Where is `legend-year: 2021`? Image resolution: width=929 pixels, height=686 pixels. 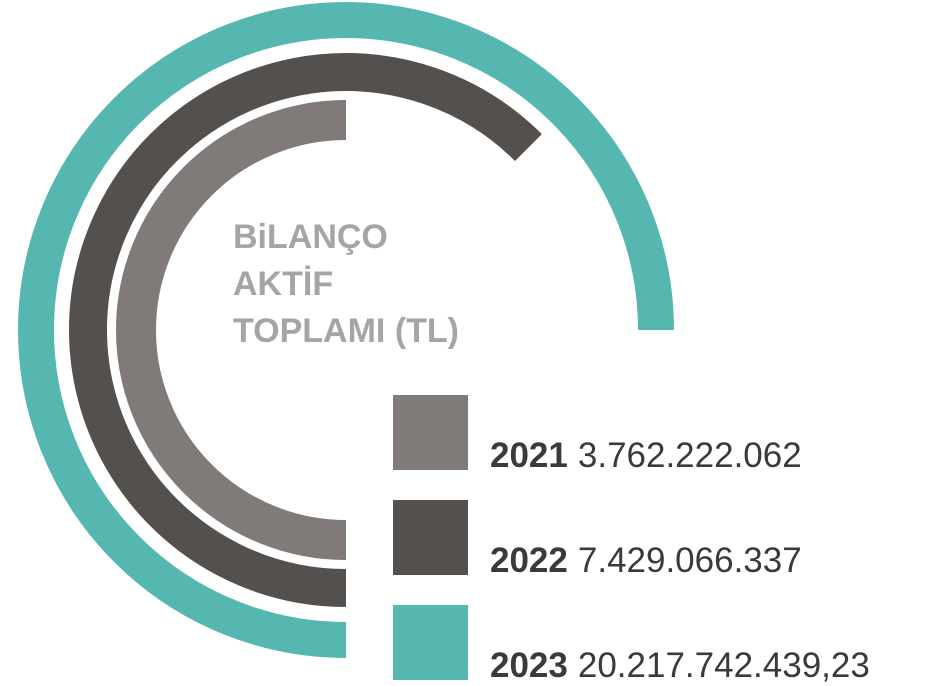 legend-year: 2021 is located at coordinates (529, 455).